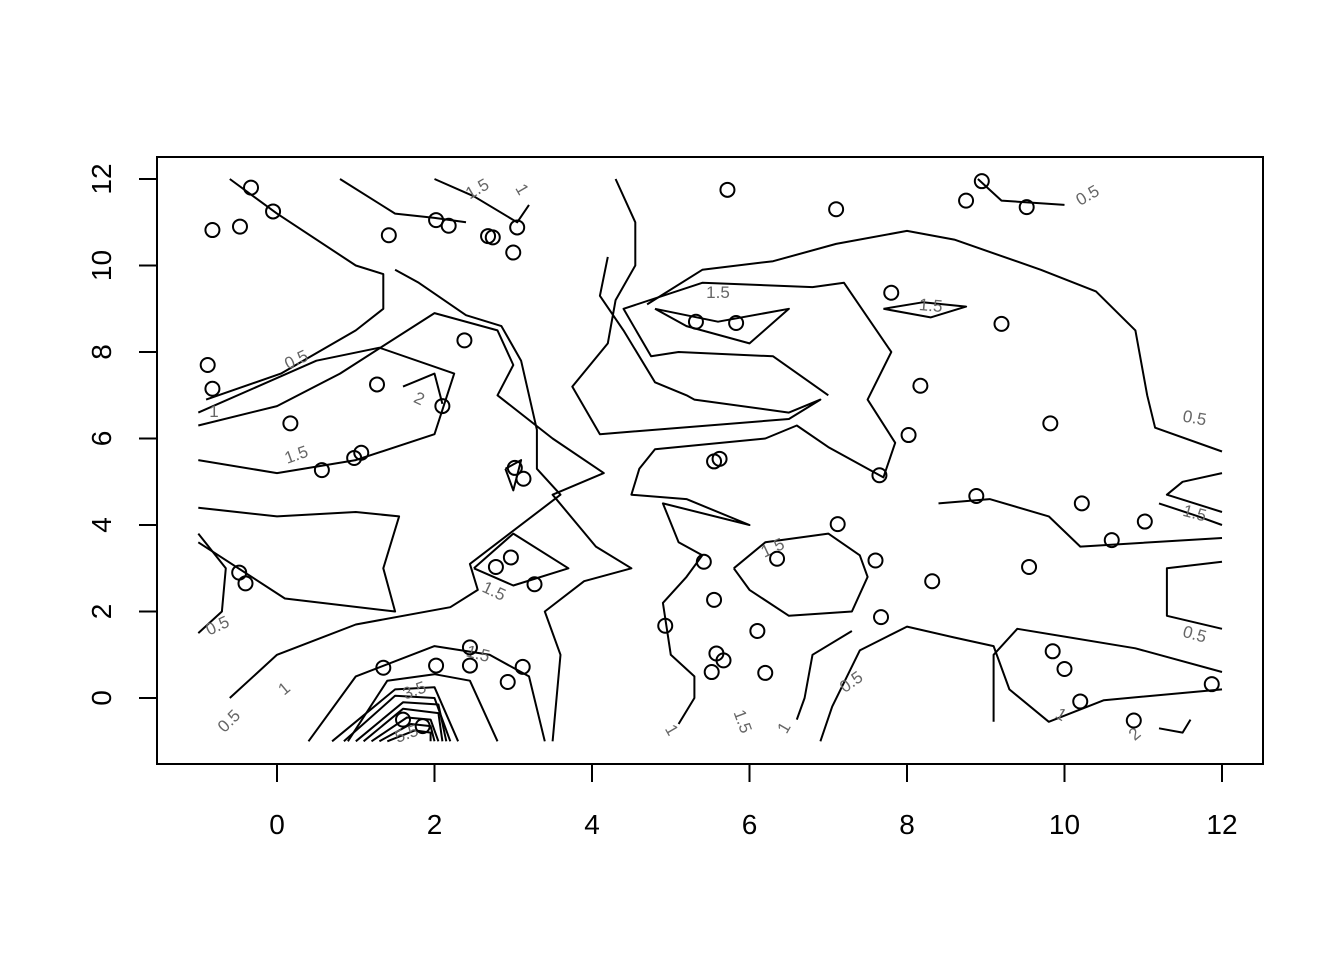 The image size is (1344, 960). I want to click on contour-line-1.5-1, so click(403, 201).